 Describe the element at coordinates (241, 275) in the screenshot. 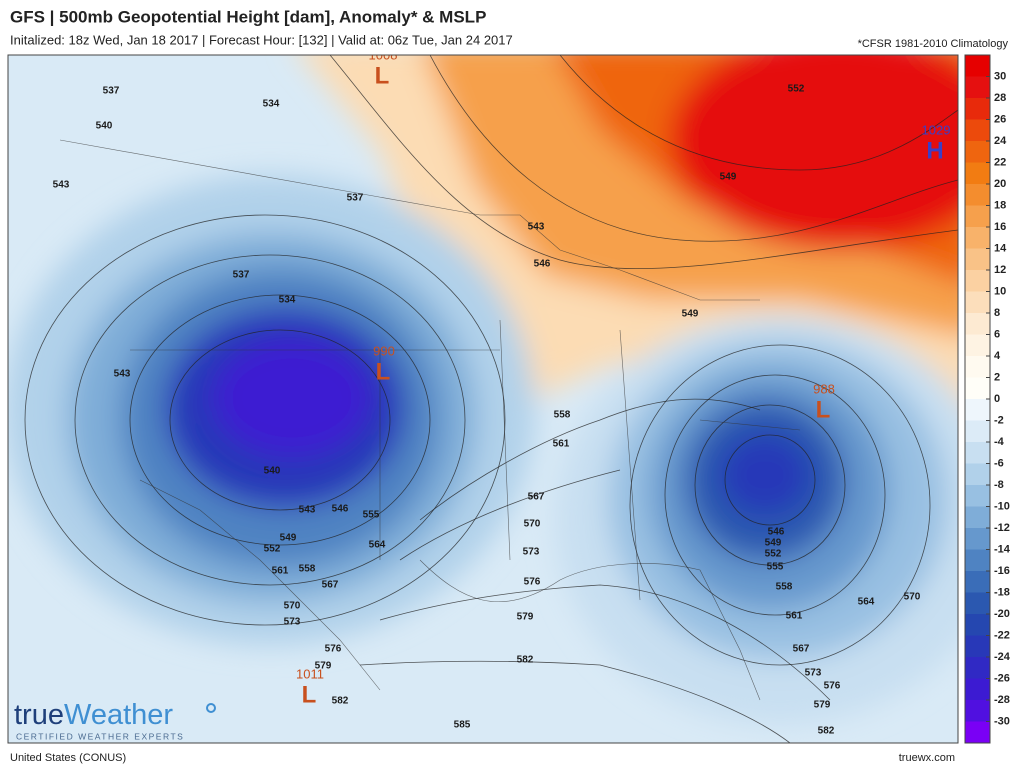

I see `contour-label: 537` at that location.